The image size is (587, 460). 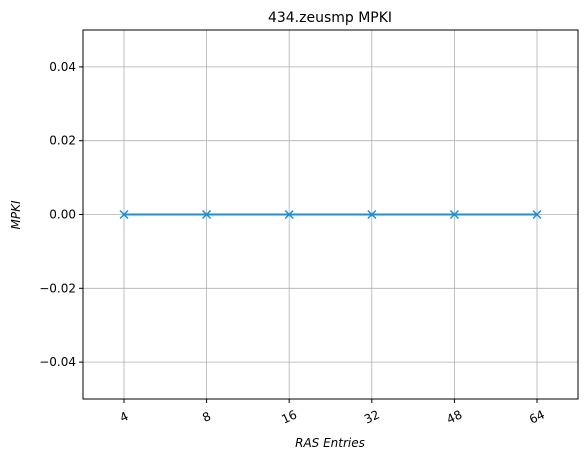 I want to click on x-tick-label: 48, so click(x=455, y=416).